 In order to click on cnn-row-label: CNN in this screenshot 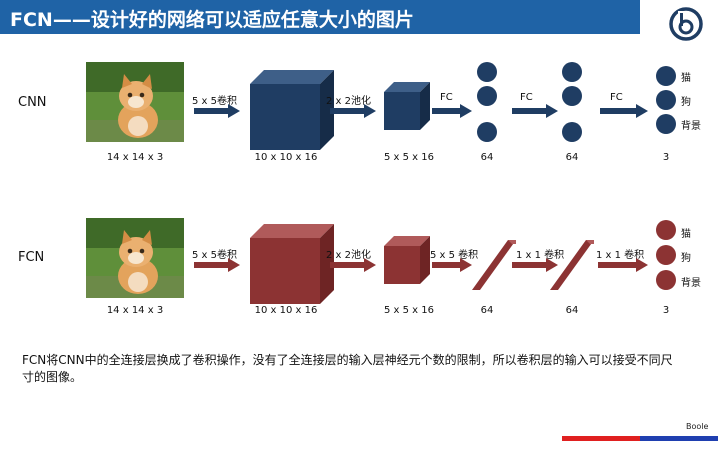, I will do `click(32, 102)`.